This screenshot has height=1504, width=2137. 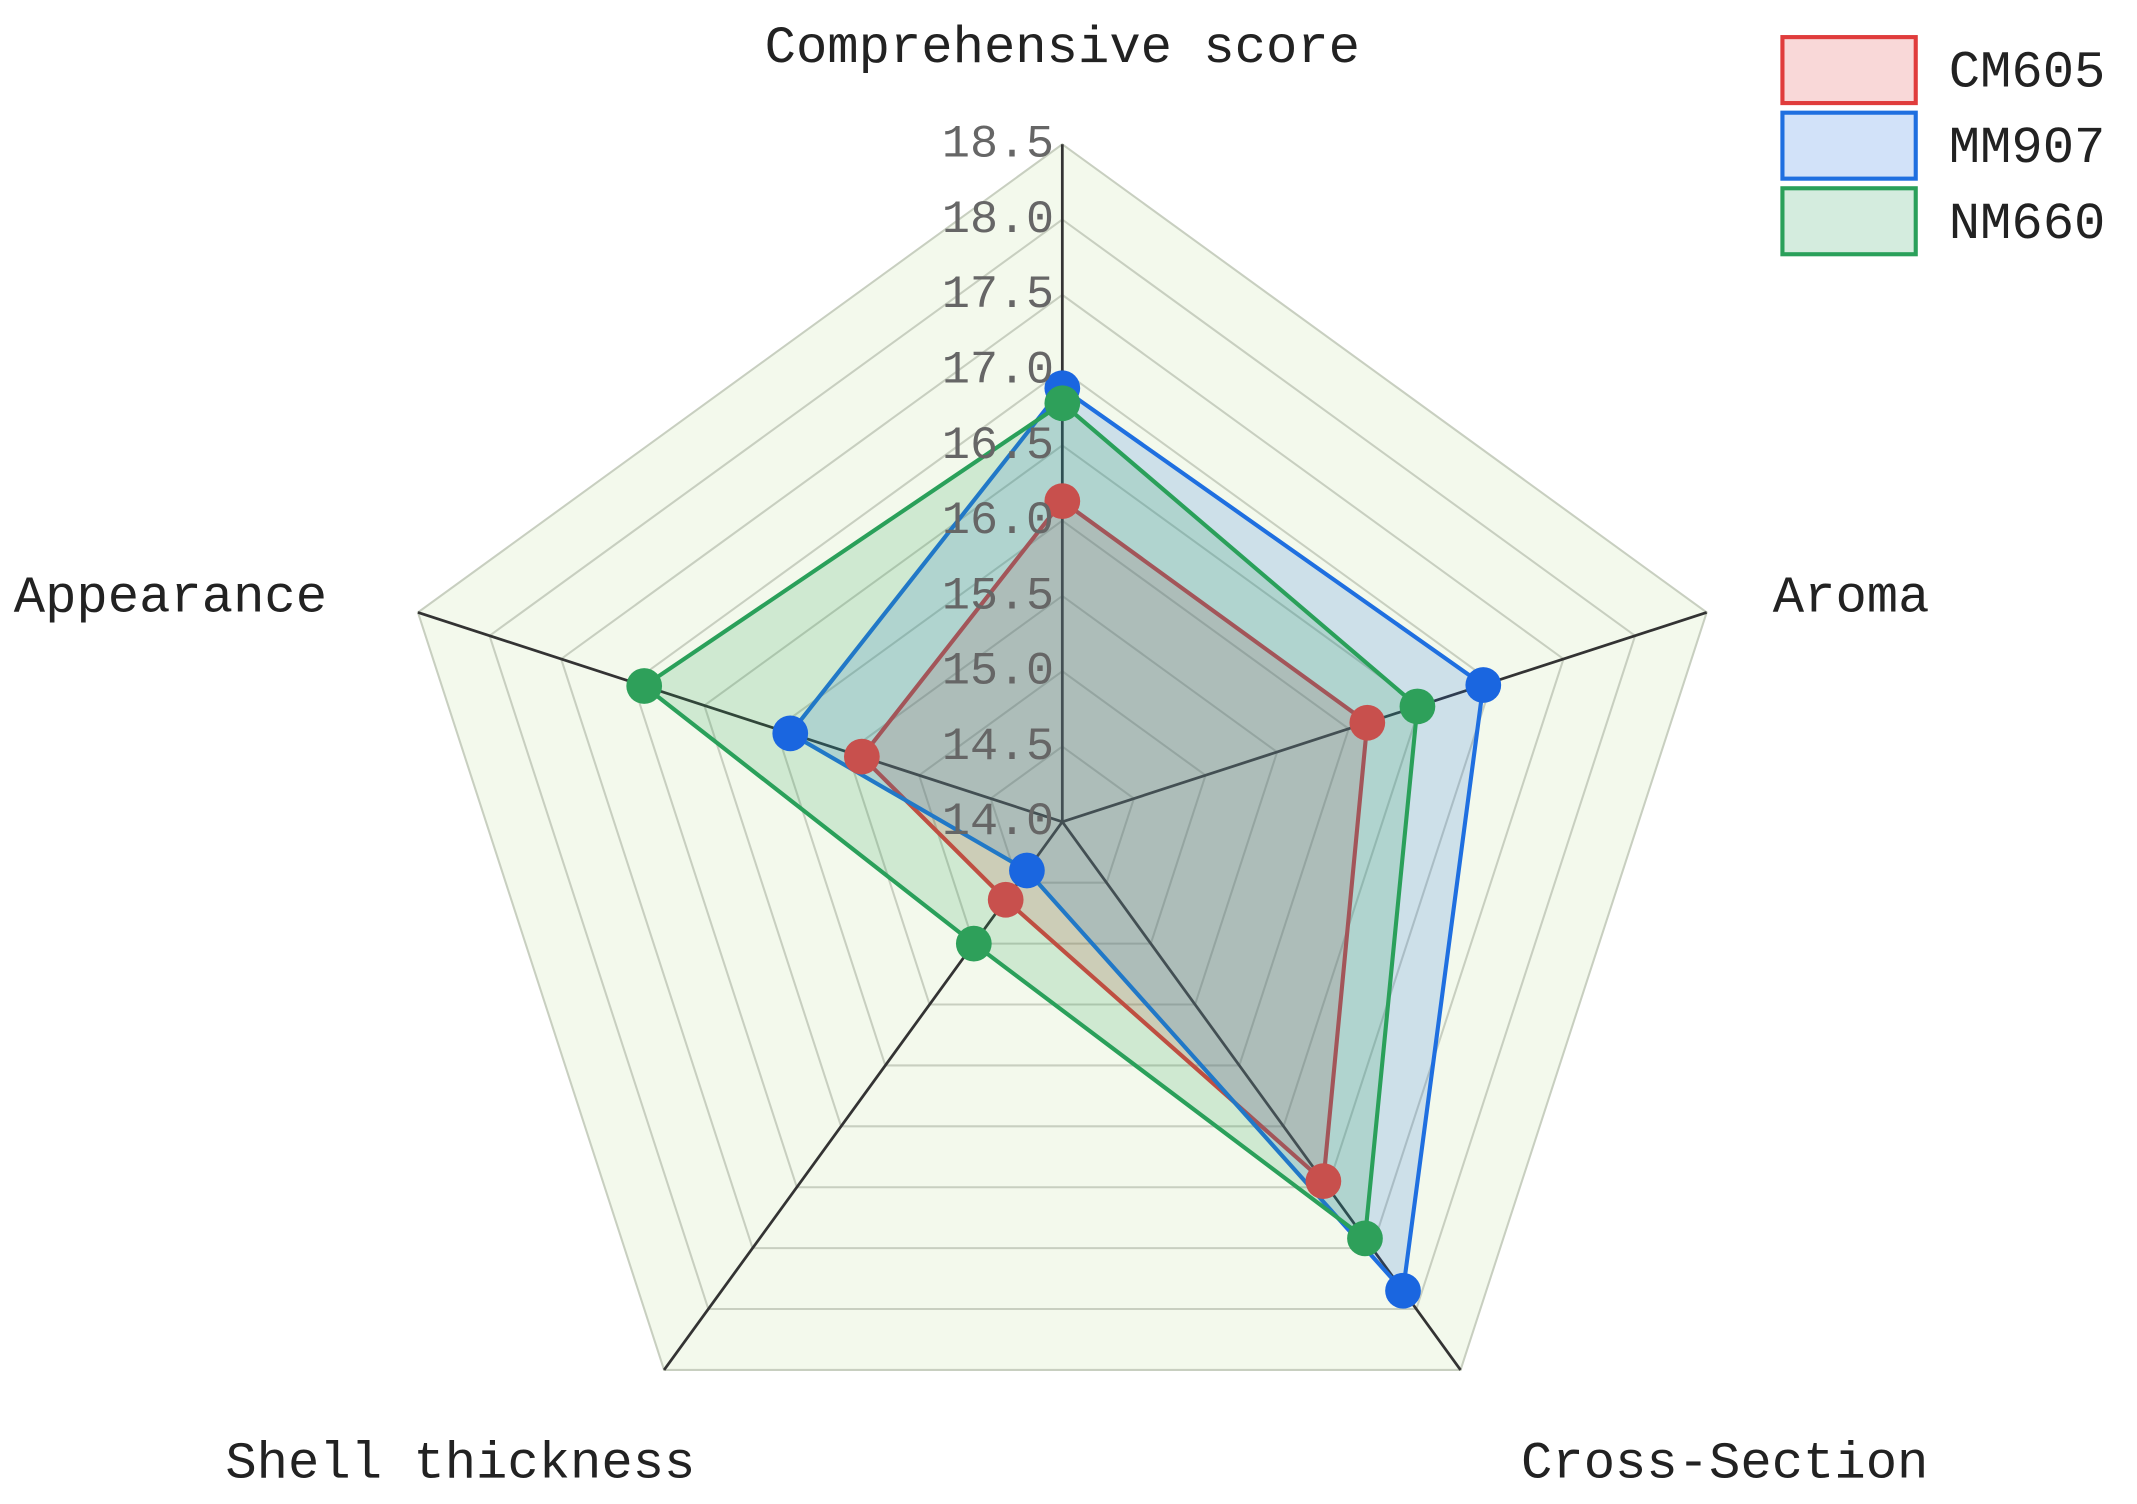 I want to click on r-tick-label: 14.0, so click(x=998, y=822).